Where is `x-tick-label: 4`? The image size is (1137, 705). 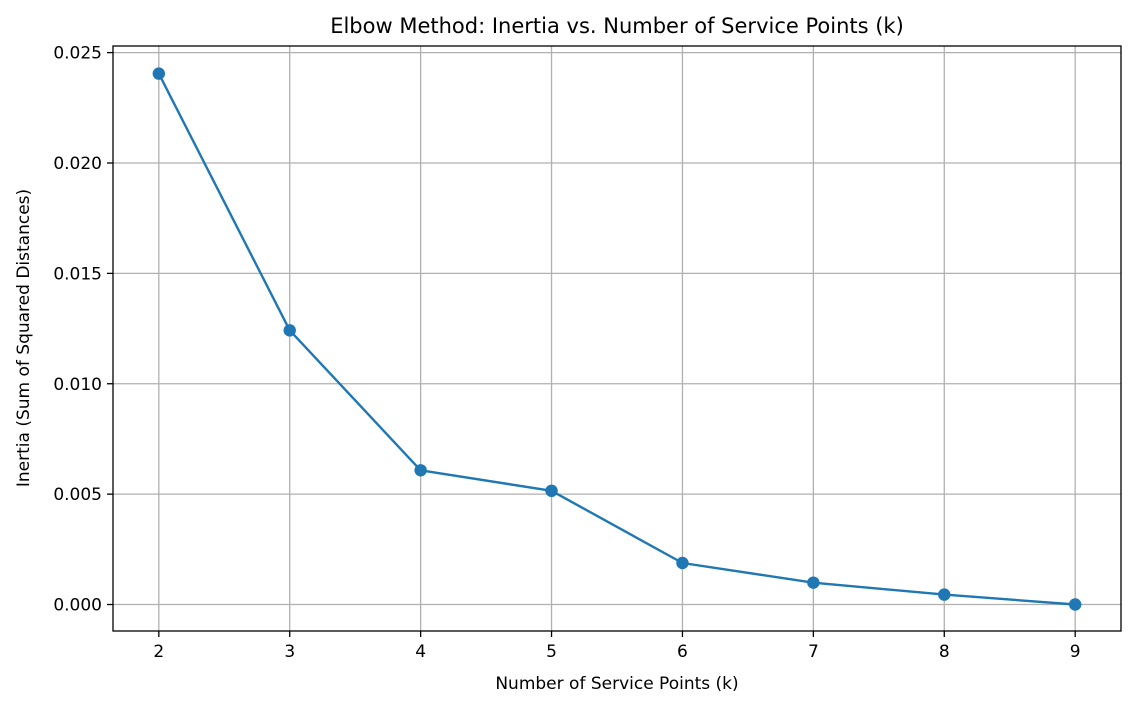
x-tick-label: 4 is located at coordinates (420, 652).